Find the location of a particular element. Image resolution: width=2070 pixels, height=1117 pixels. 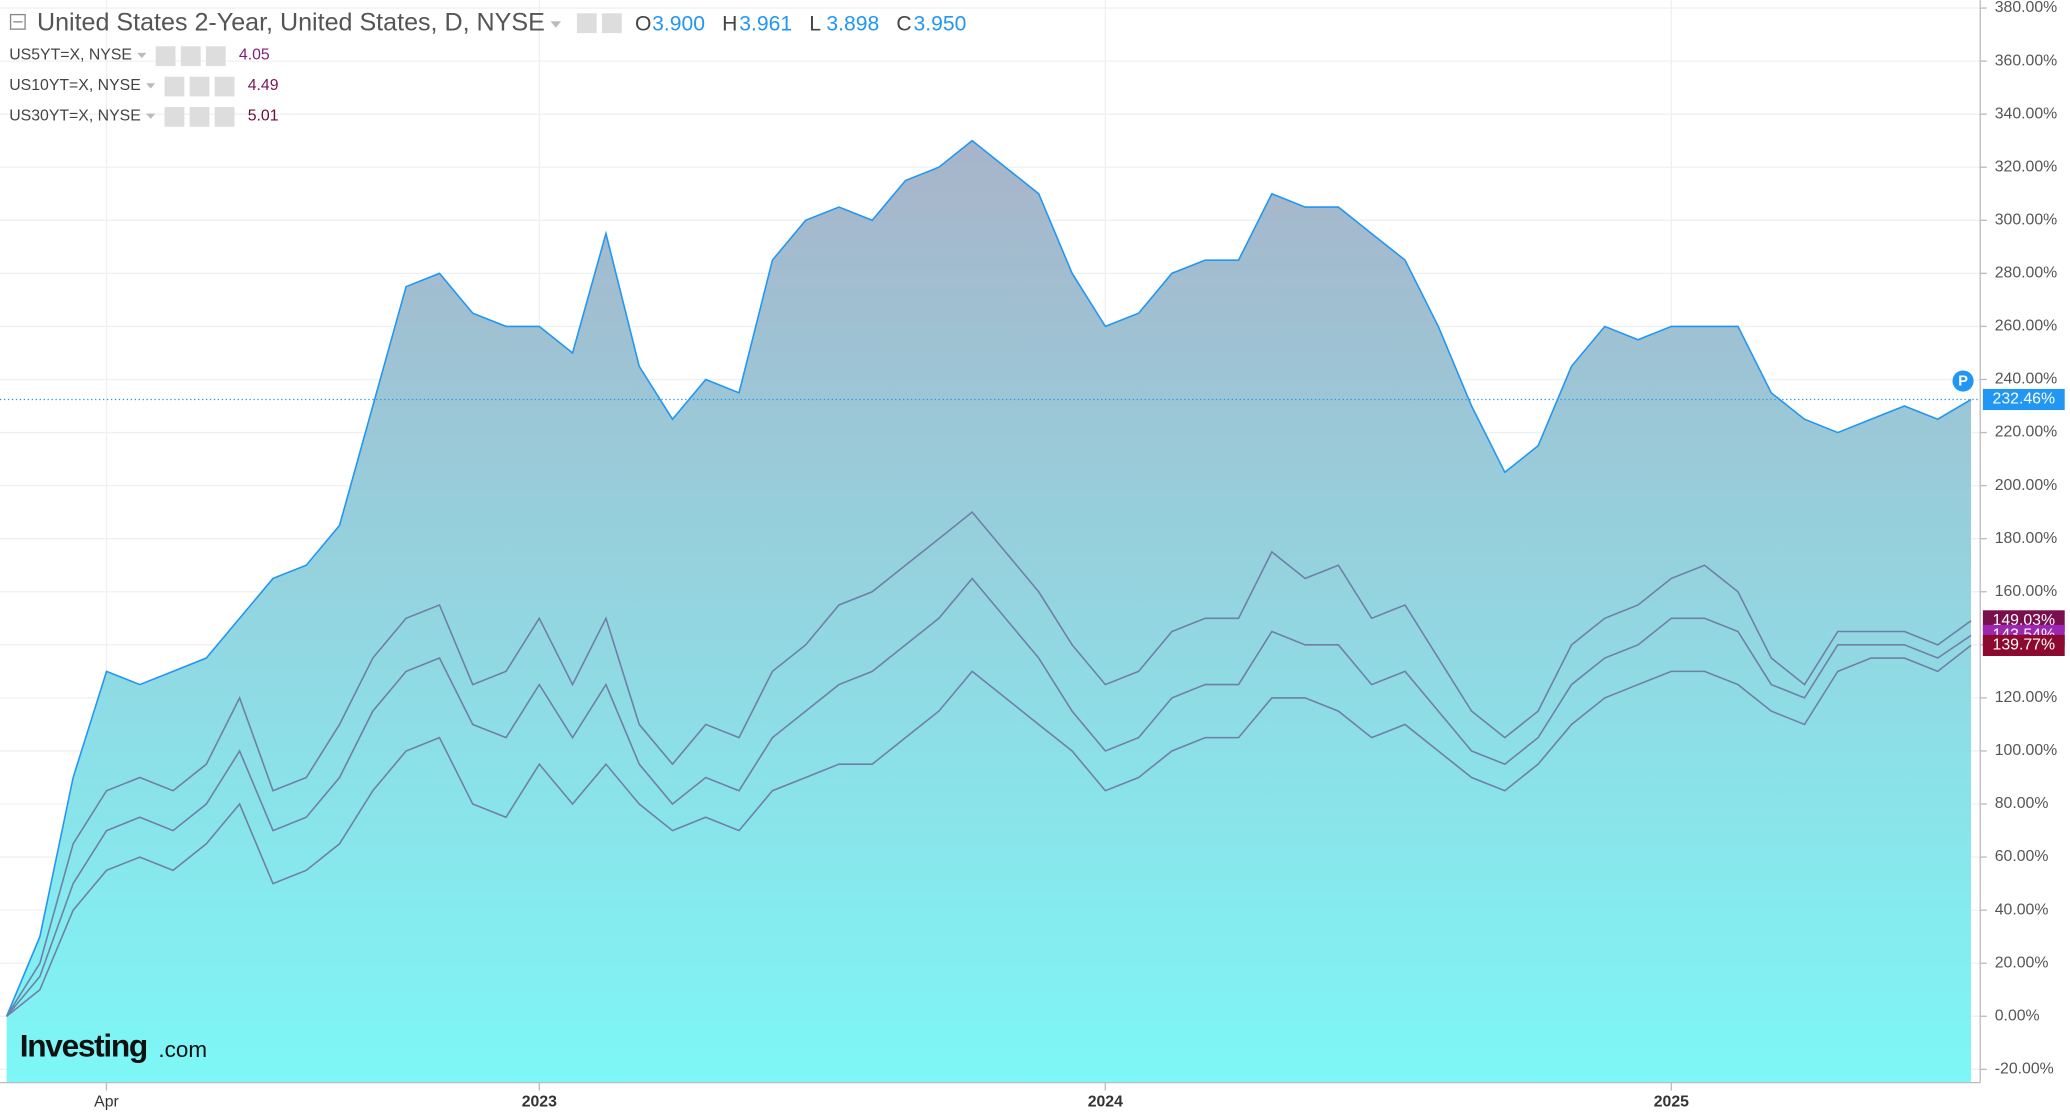

y-tick-label: 240.00% is located at coordinates (2026, 379).